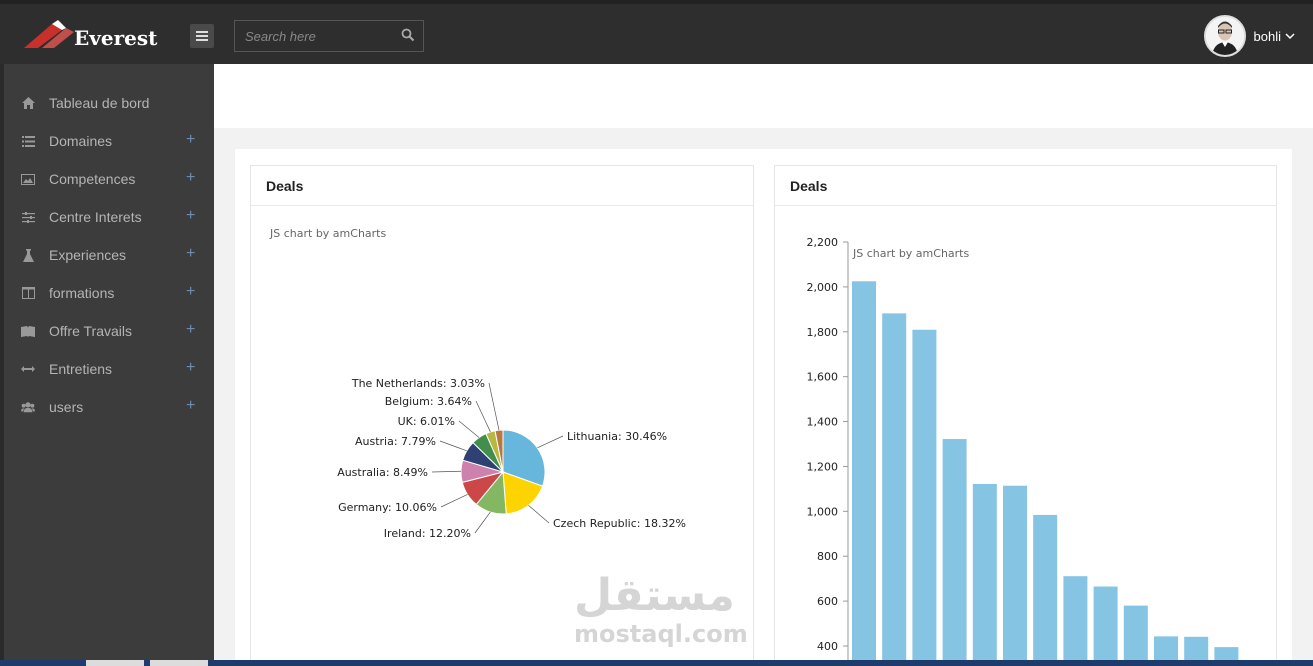 The width and height of the screenshot is (1313, 666). Describe the element at coordinates (823, 242) in the screenshot. I see `y-tick-label: 2,200` at that location.